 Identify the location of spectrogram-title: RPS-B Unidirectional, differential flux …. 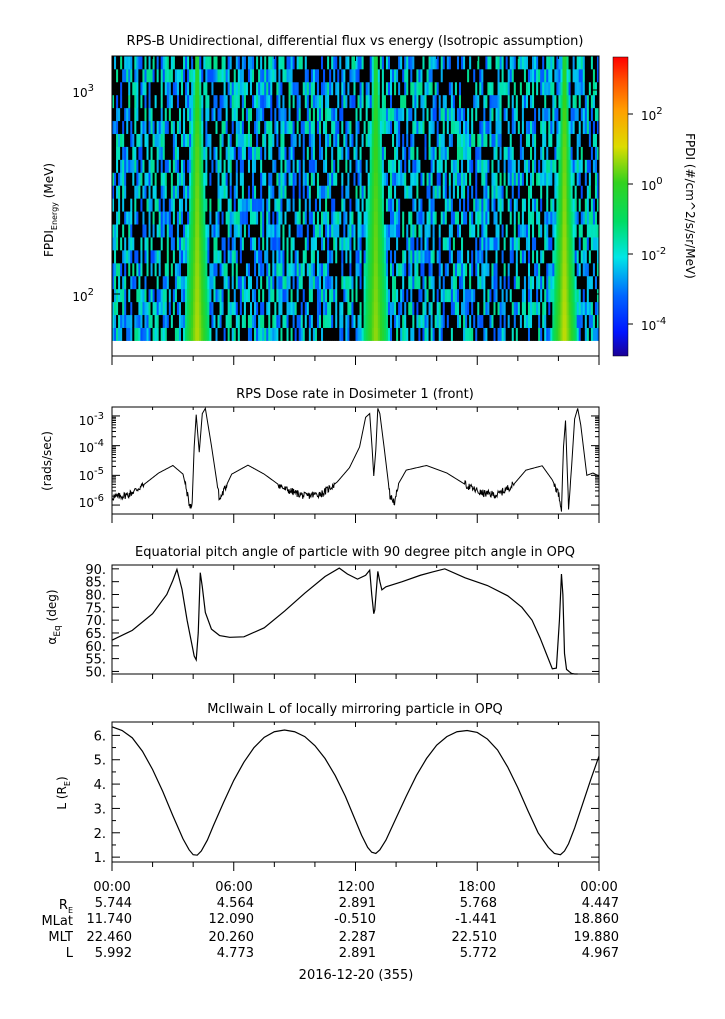
(355, 41).